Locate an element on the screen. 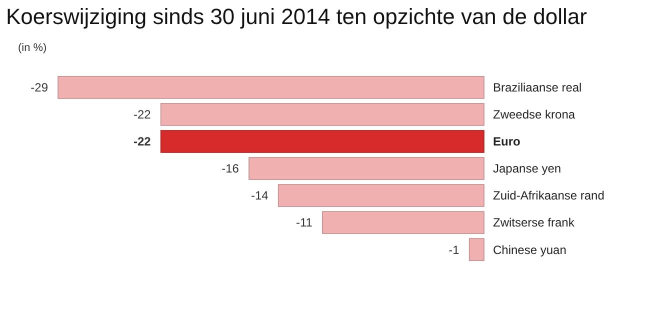 The image size is (669, 324). data-label: -1 is located at coordinates (454, 249).